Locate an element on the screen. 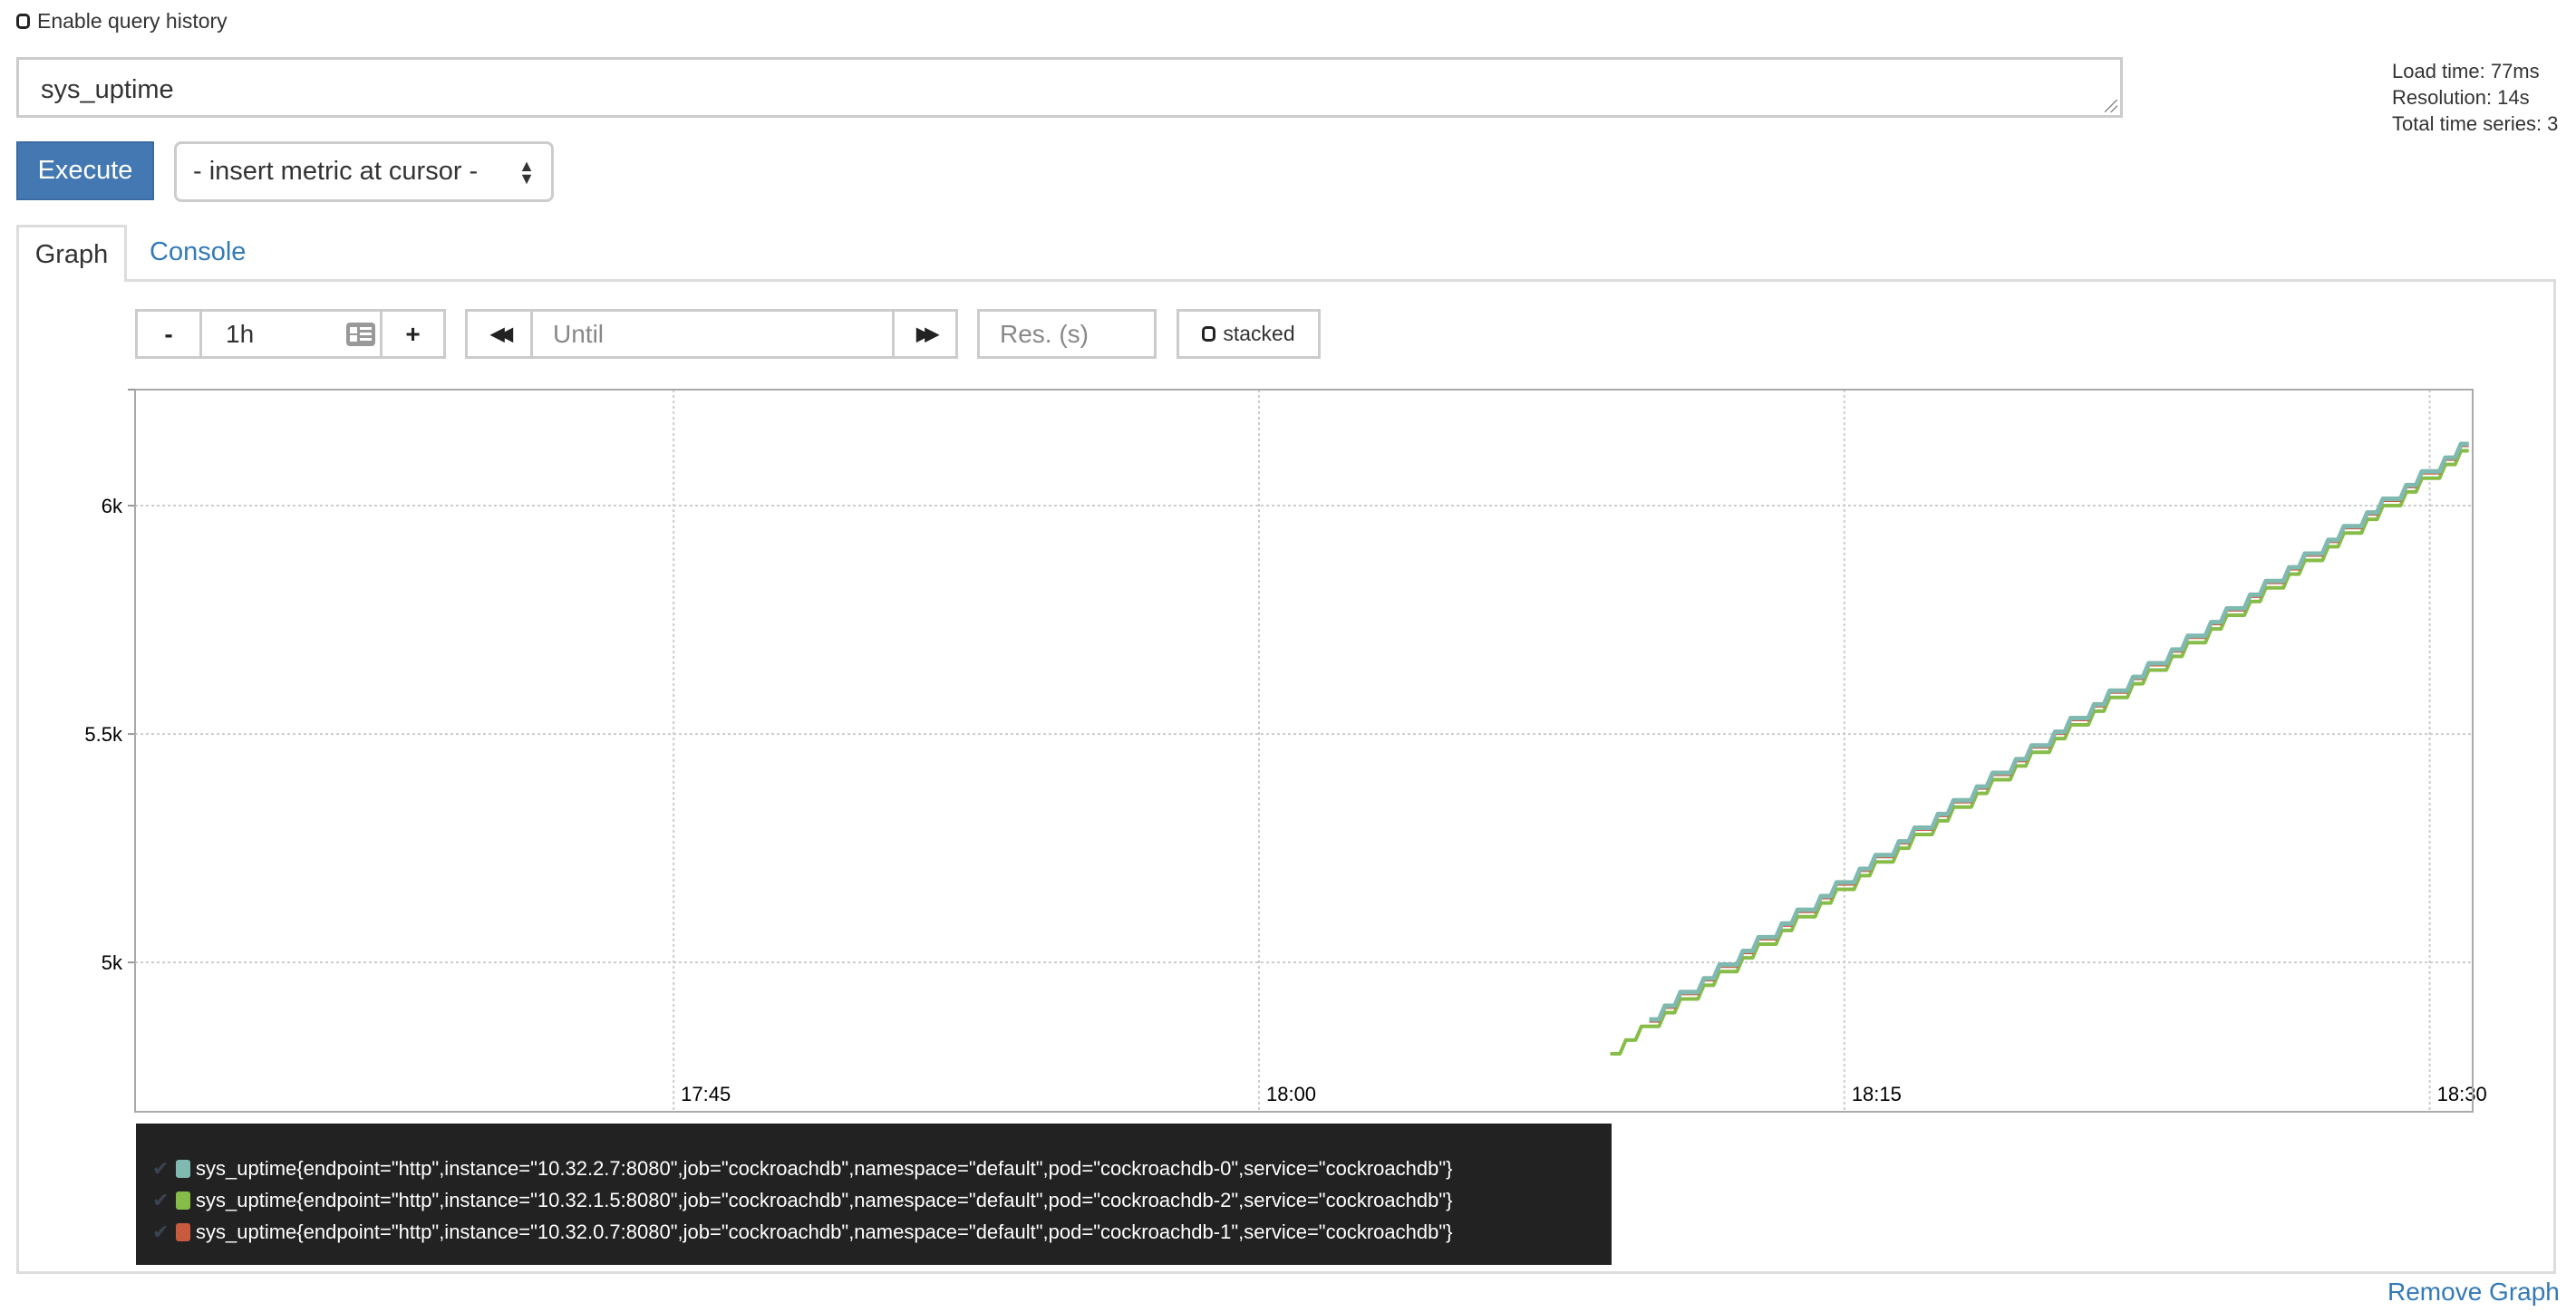  x-tick-label: 18:15 is located at coordinates (1877, 1094).